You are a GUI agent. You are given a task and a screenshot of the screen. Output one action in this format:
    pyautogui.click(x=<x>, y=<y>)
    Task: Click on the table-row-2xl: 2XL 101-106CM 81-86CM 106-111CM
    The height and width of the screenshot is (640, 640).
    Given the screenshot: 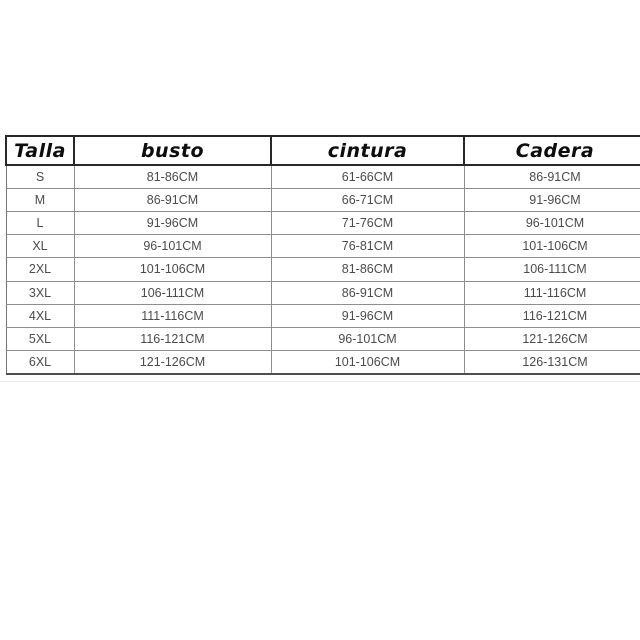 What is the action you would take?
    pyautogui.click(x=322, y=269)
    